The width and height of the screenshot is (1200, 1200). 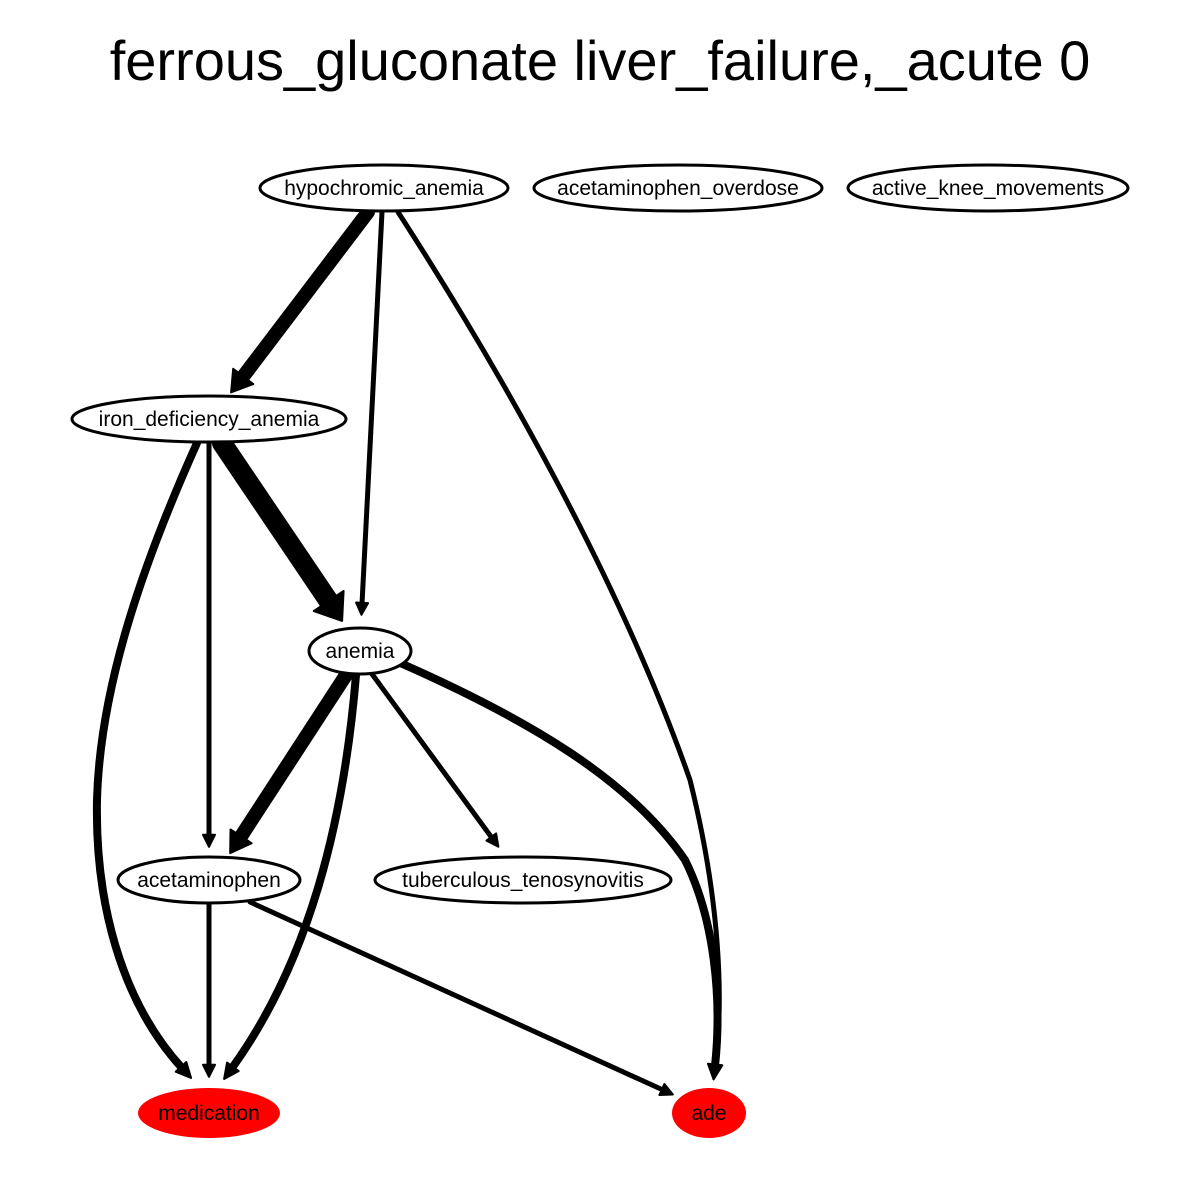 I want to click on node-iron_deficiency_anemia: iron_deficiency_anemia, so click(x=209, y=419).